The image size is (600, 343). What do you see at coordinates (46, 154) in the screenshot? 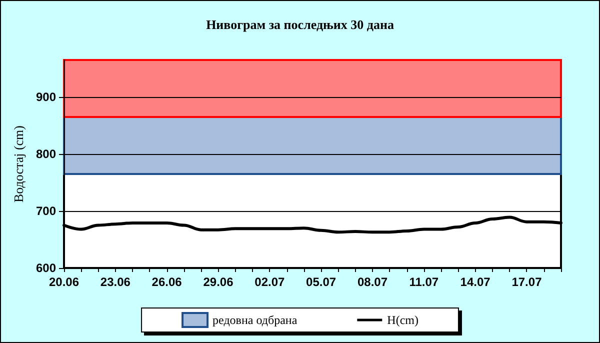
I see `y-tick-label: 800` at bounding box center [46, 154].